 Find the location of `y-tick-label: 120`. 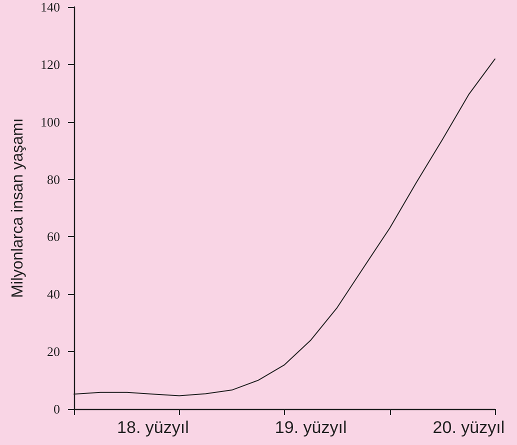

y-tick-label: 120 is located at coordinates (50, 64).